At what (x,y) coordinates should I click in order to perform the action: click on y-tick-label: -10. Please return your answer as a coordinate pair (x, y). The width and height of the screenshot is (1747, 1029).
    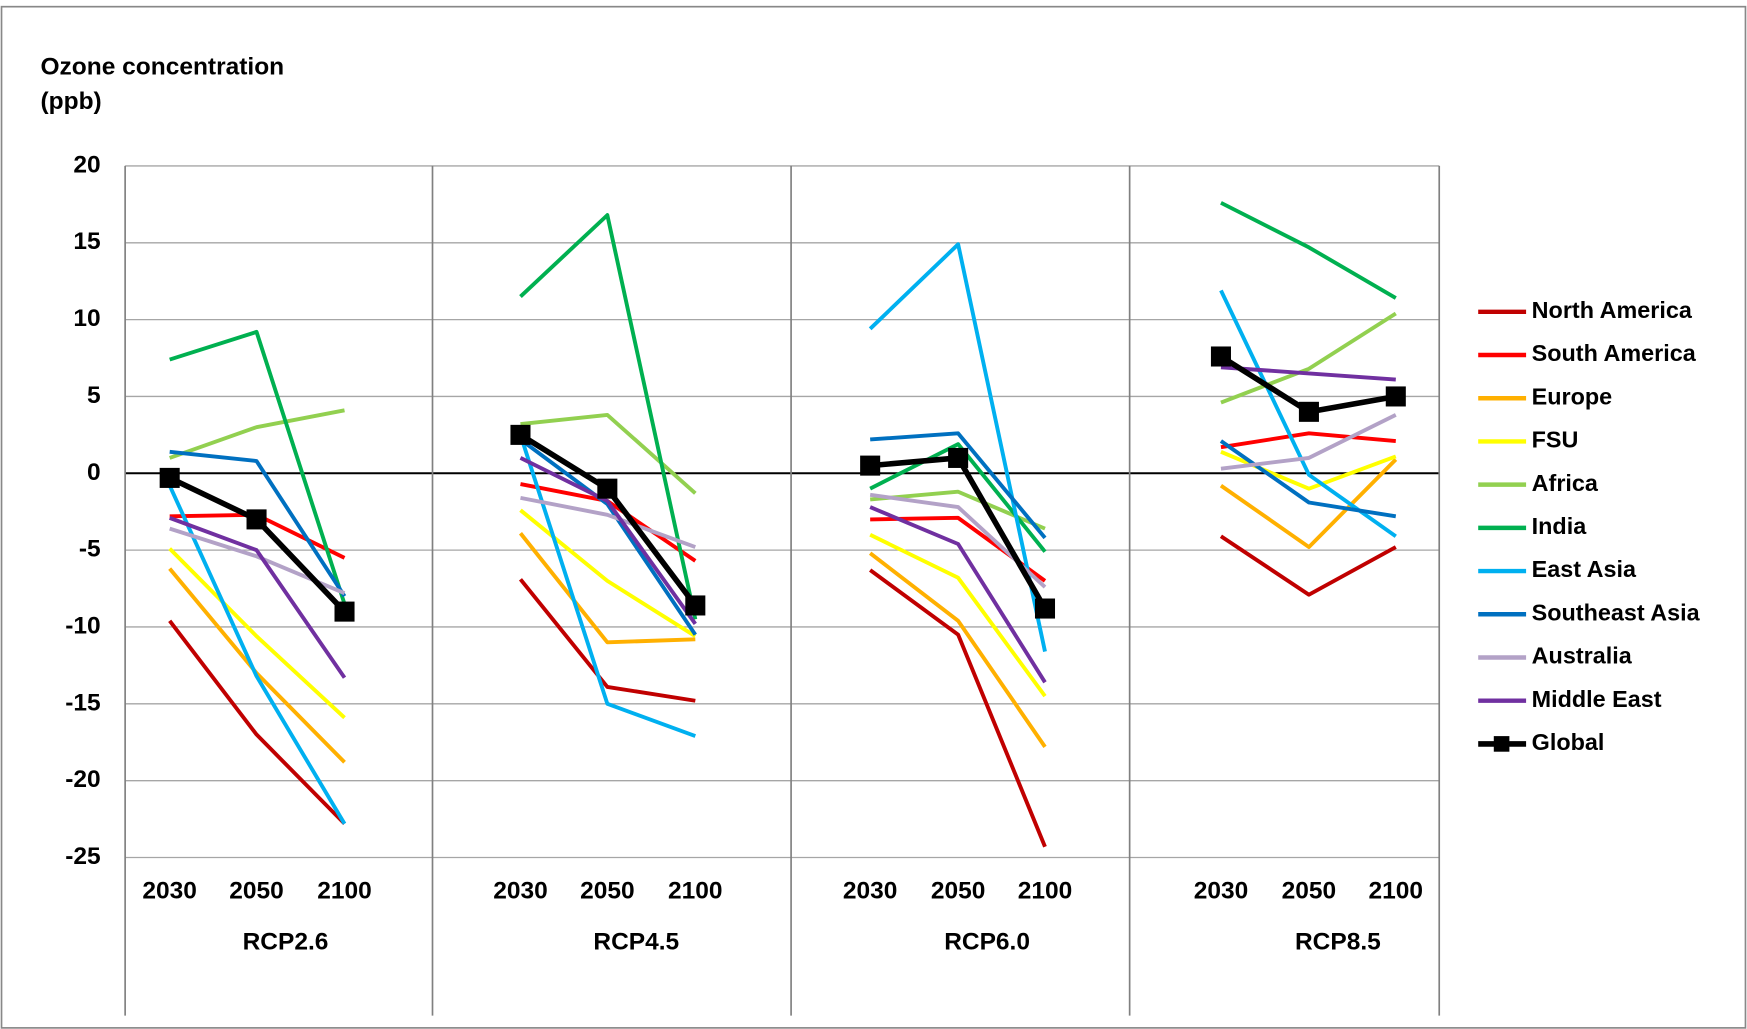
    Looking at the image, I should click on (82, 625).